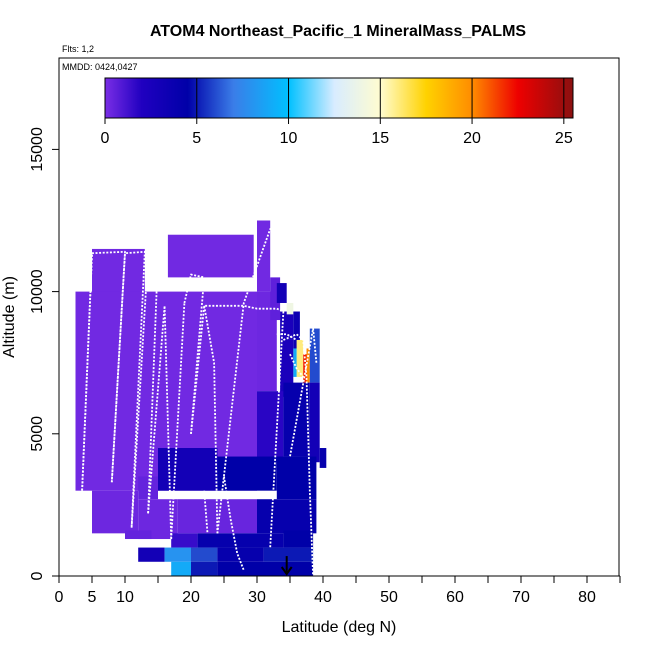 The width and height of the screenshot is (650, 650). What do you see at coordinates (521, 597) in the screenshot?
I see `x-tick-label: 70` at bounding box center [521, 597].